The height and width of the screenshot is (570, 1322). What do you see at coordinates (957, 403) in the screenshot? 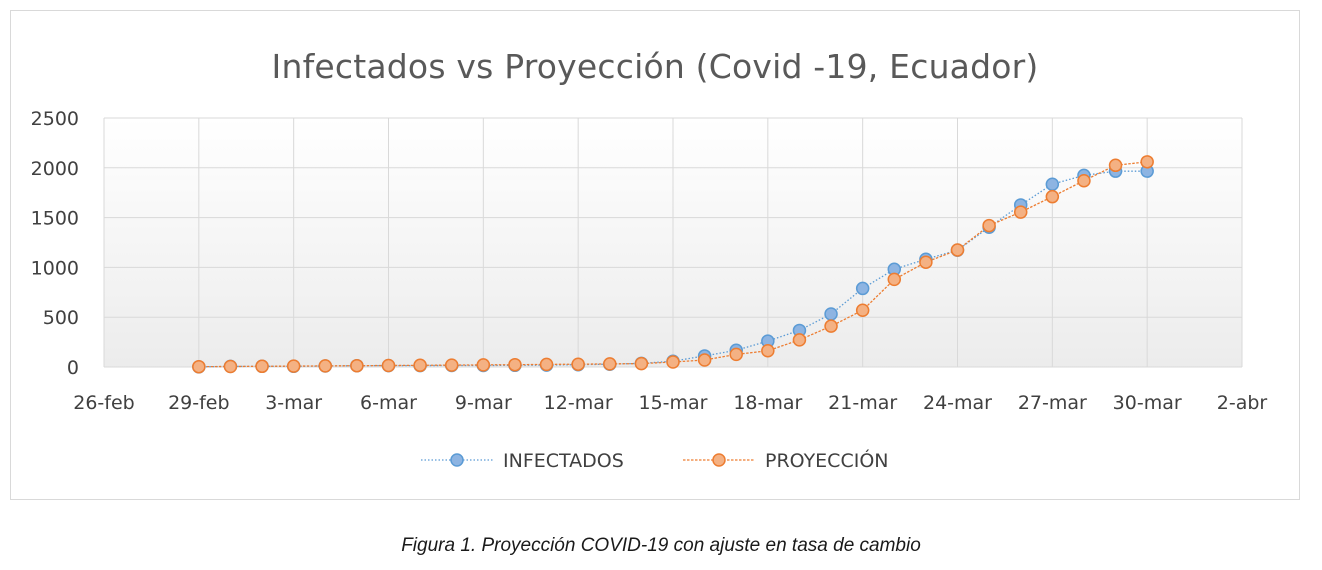
I see `x-tick-label: 24-mar` at bounding box center [957, 403].